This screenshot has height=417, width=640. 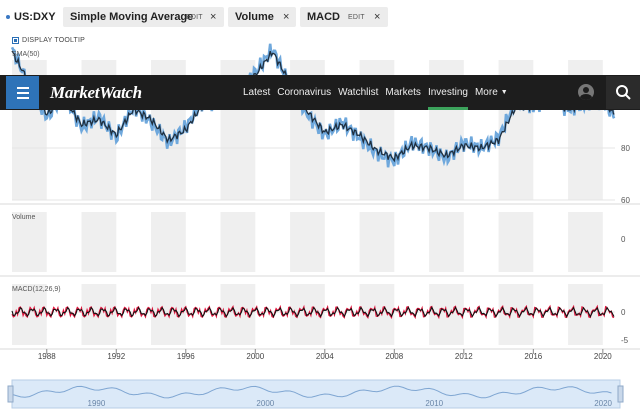 I want to click on sma-edit-button: EDIT, so click(x=194, y=17).